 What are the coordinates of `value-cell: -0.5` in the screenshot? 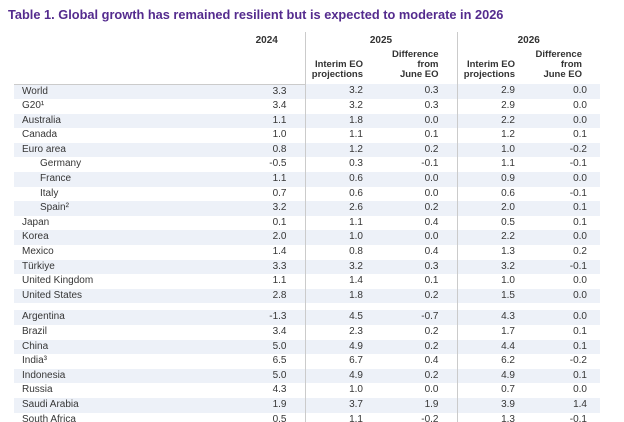 It's located at (278, 164).